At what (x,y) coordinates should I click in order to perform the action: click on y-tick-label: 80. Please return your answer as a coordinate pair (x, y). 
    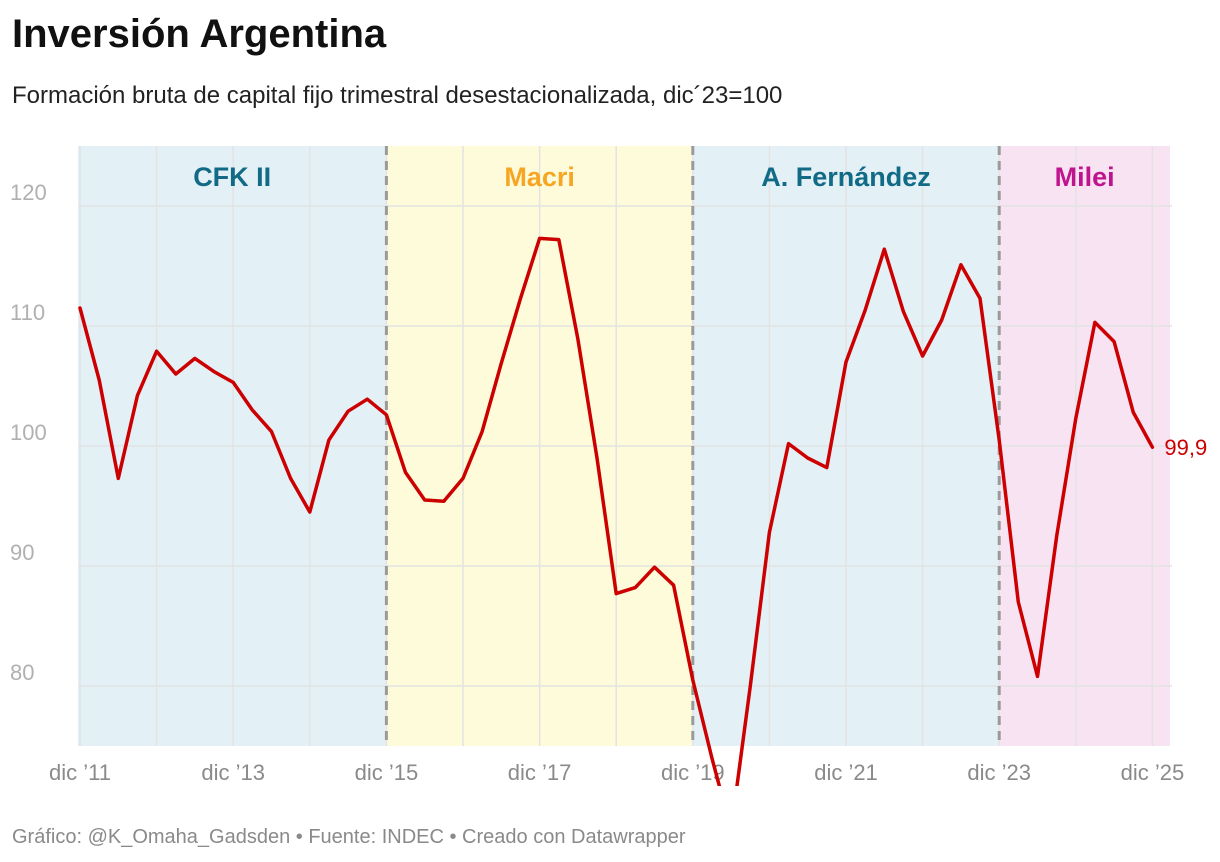
    Looking at the image, I should click on (22, 672).